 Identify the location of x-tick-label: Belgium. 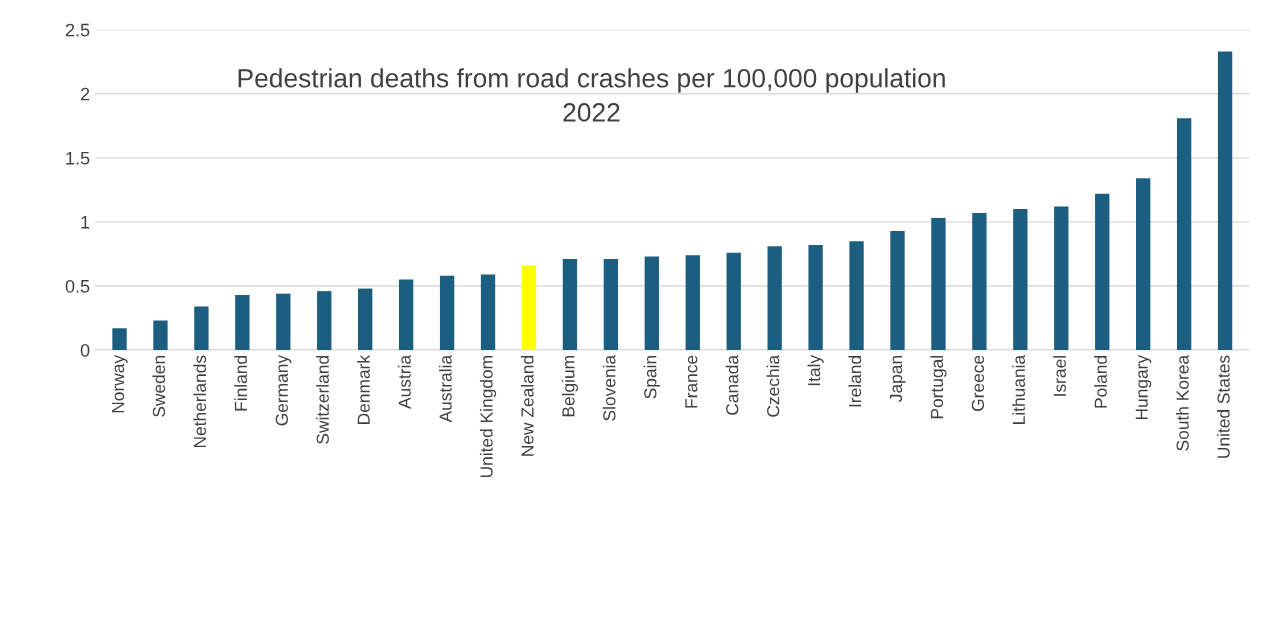
(570, 386).